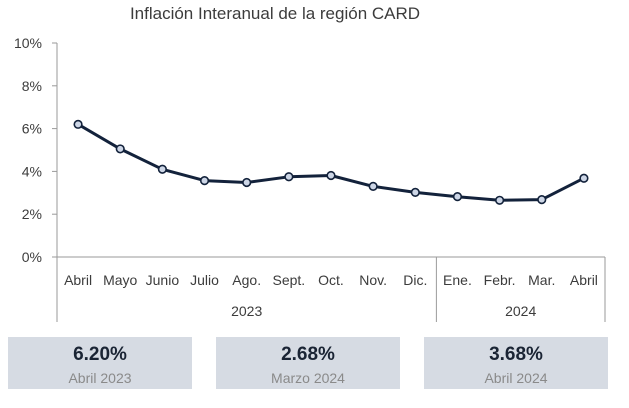 This screenshot has height=408, width=629. Describe the element at coordinates (541, 280) in the screenshot. I see `x-tick-label: Mar.` at that location.